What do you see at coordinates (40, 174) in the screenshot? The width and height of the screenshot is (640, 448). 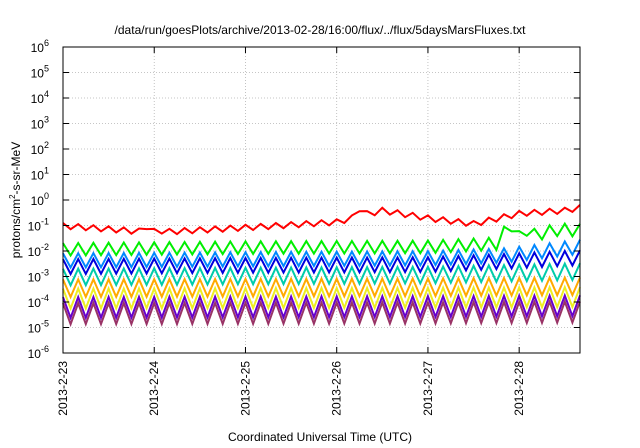 I see `y-tick-label: 10¹` at bounding box center [40, 174].